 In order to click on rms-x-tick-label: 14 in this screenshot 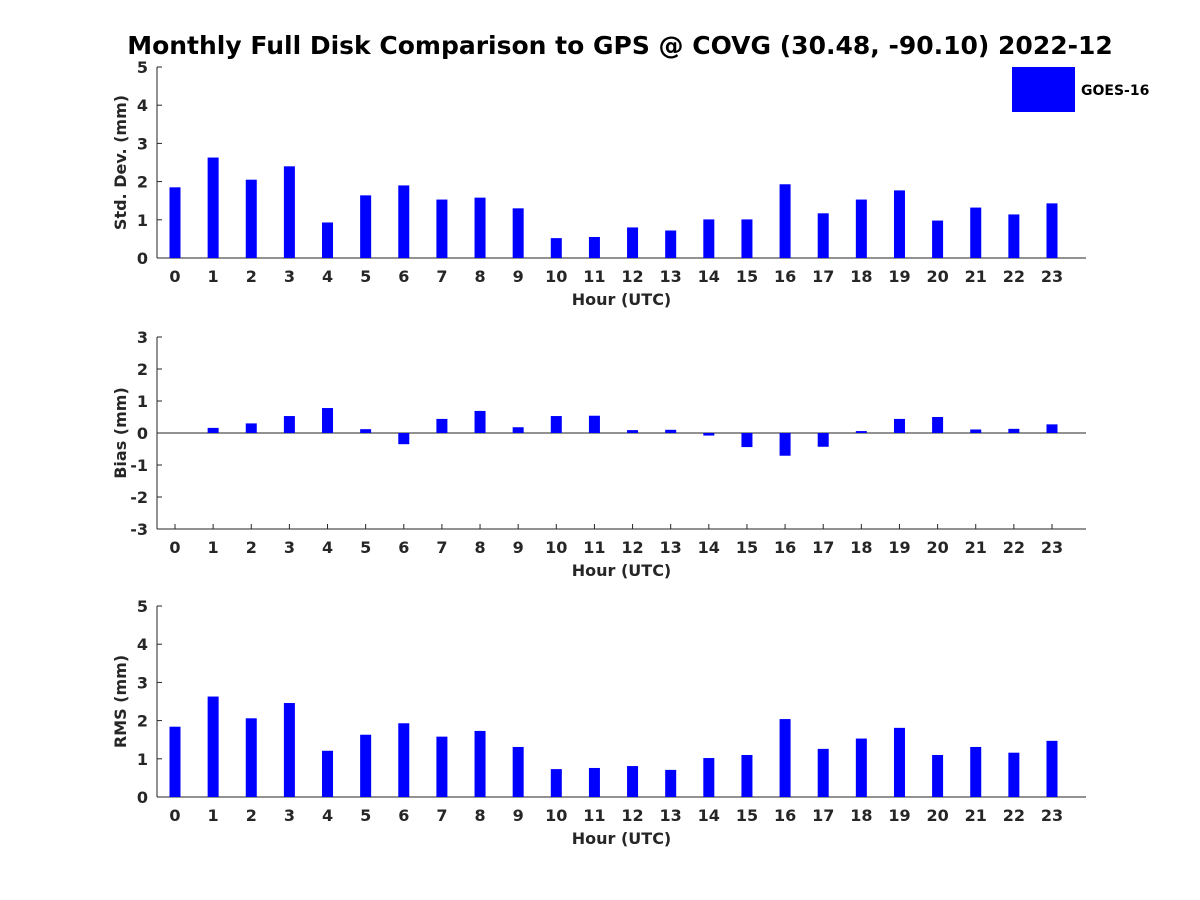, I will do `click(709, 815)`.